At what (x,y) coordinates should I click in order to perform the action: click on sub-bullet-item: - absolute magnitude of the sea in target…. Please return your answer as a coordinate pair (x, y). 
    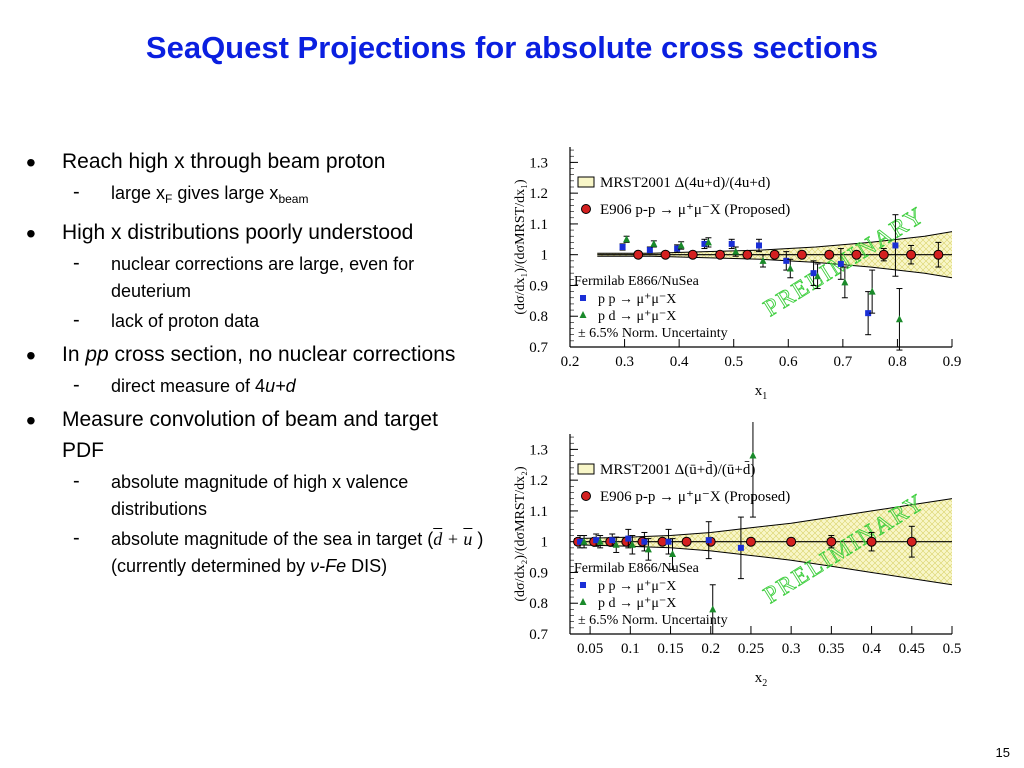
    Looking at the image, I should click on (254, 553).